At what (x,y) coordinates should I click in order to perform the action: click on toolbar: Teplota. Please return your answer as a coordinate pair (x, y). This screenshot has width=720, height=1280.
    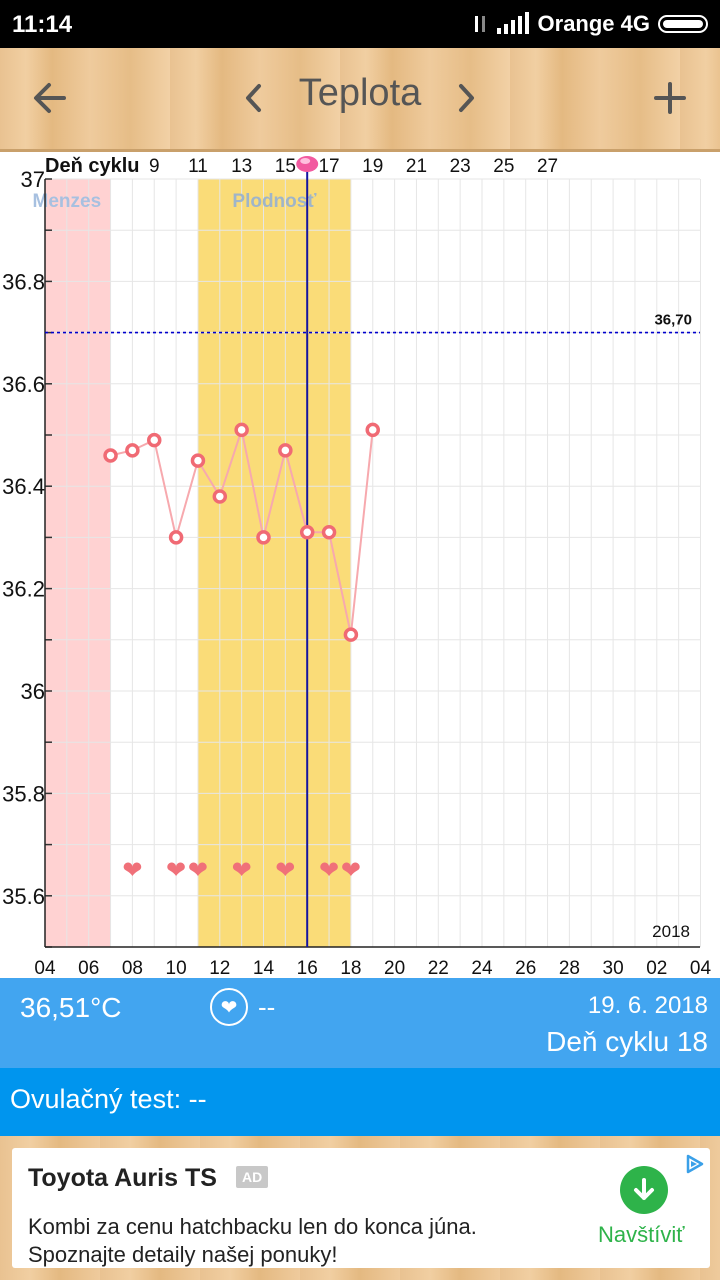
    Looking at the image, I should click on (360, 100).